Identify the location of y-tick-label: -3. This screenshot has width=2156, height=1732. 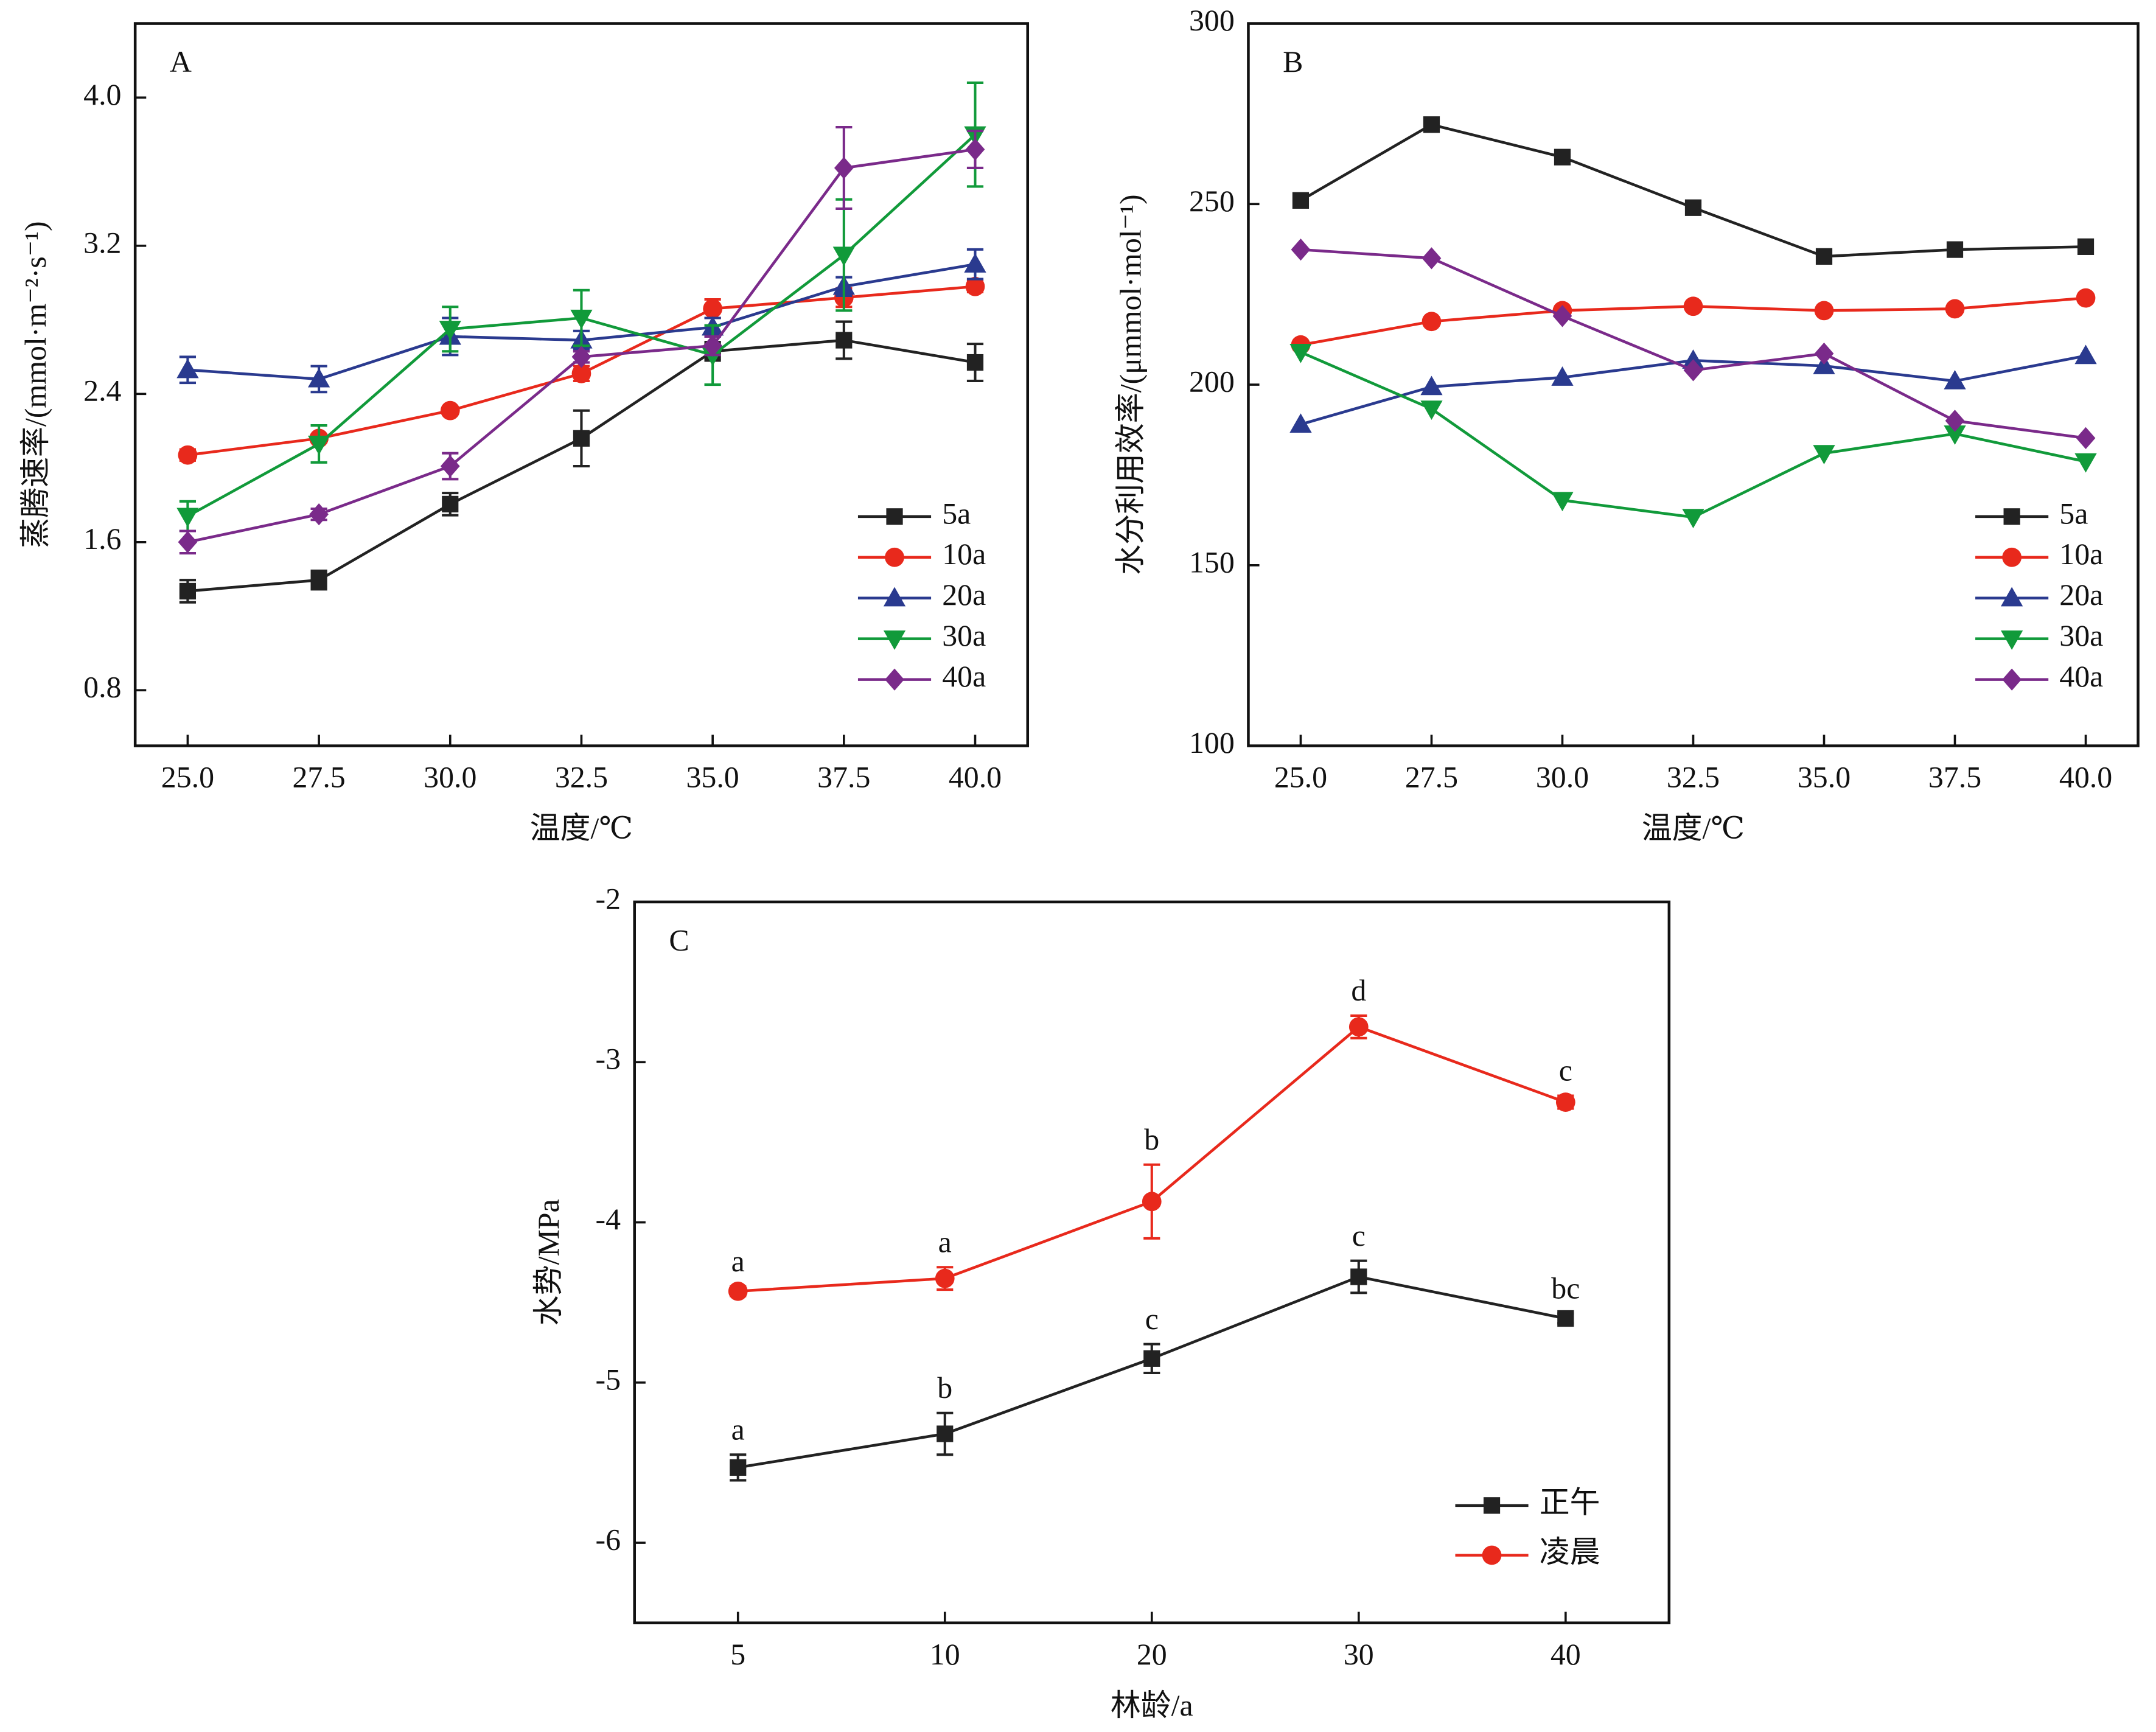
(608, 1059).